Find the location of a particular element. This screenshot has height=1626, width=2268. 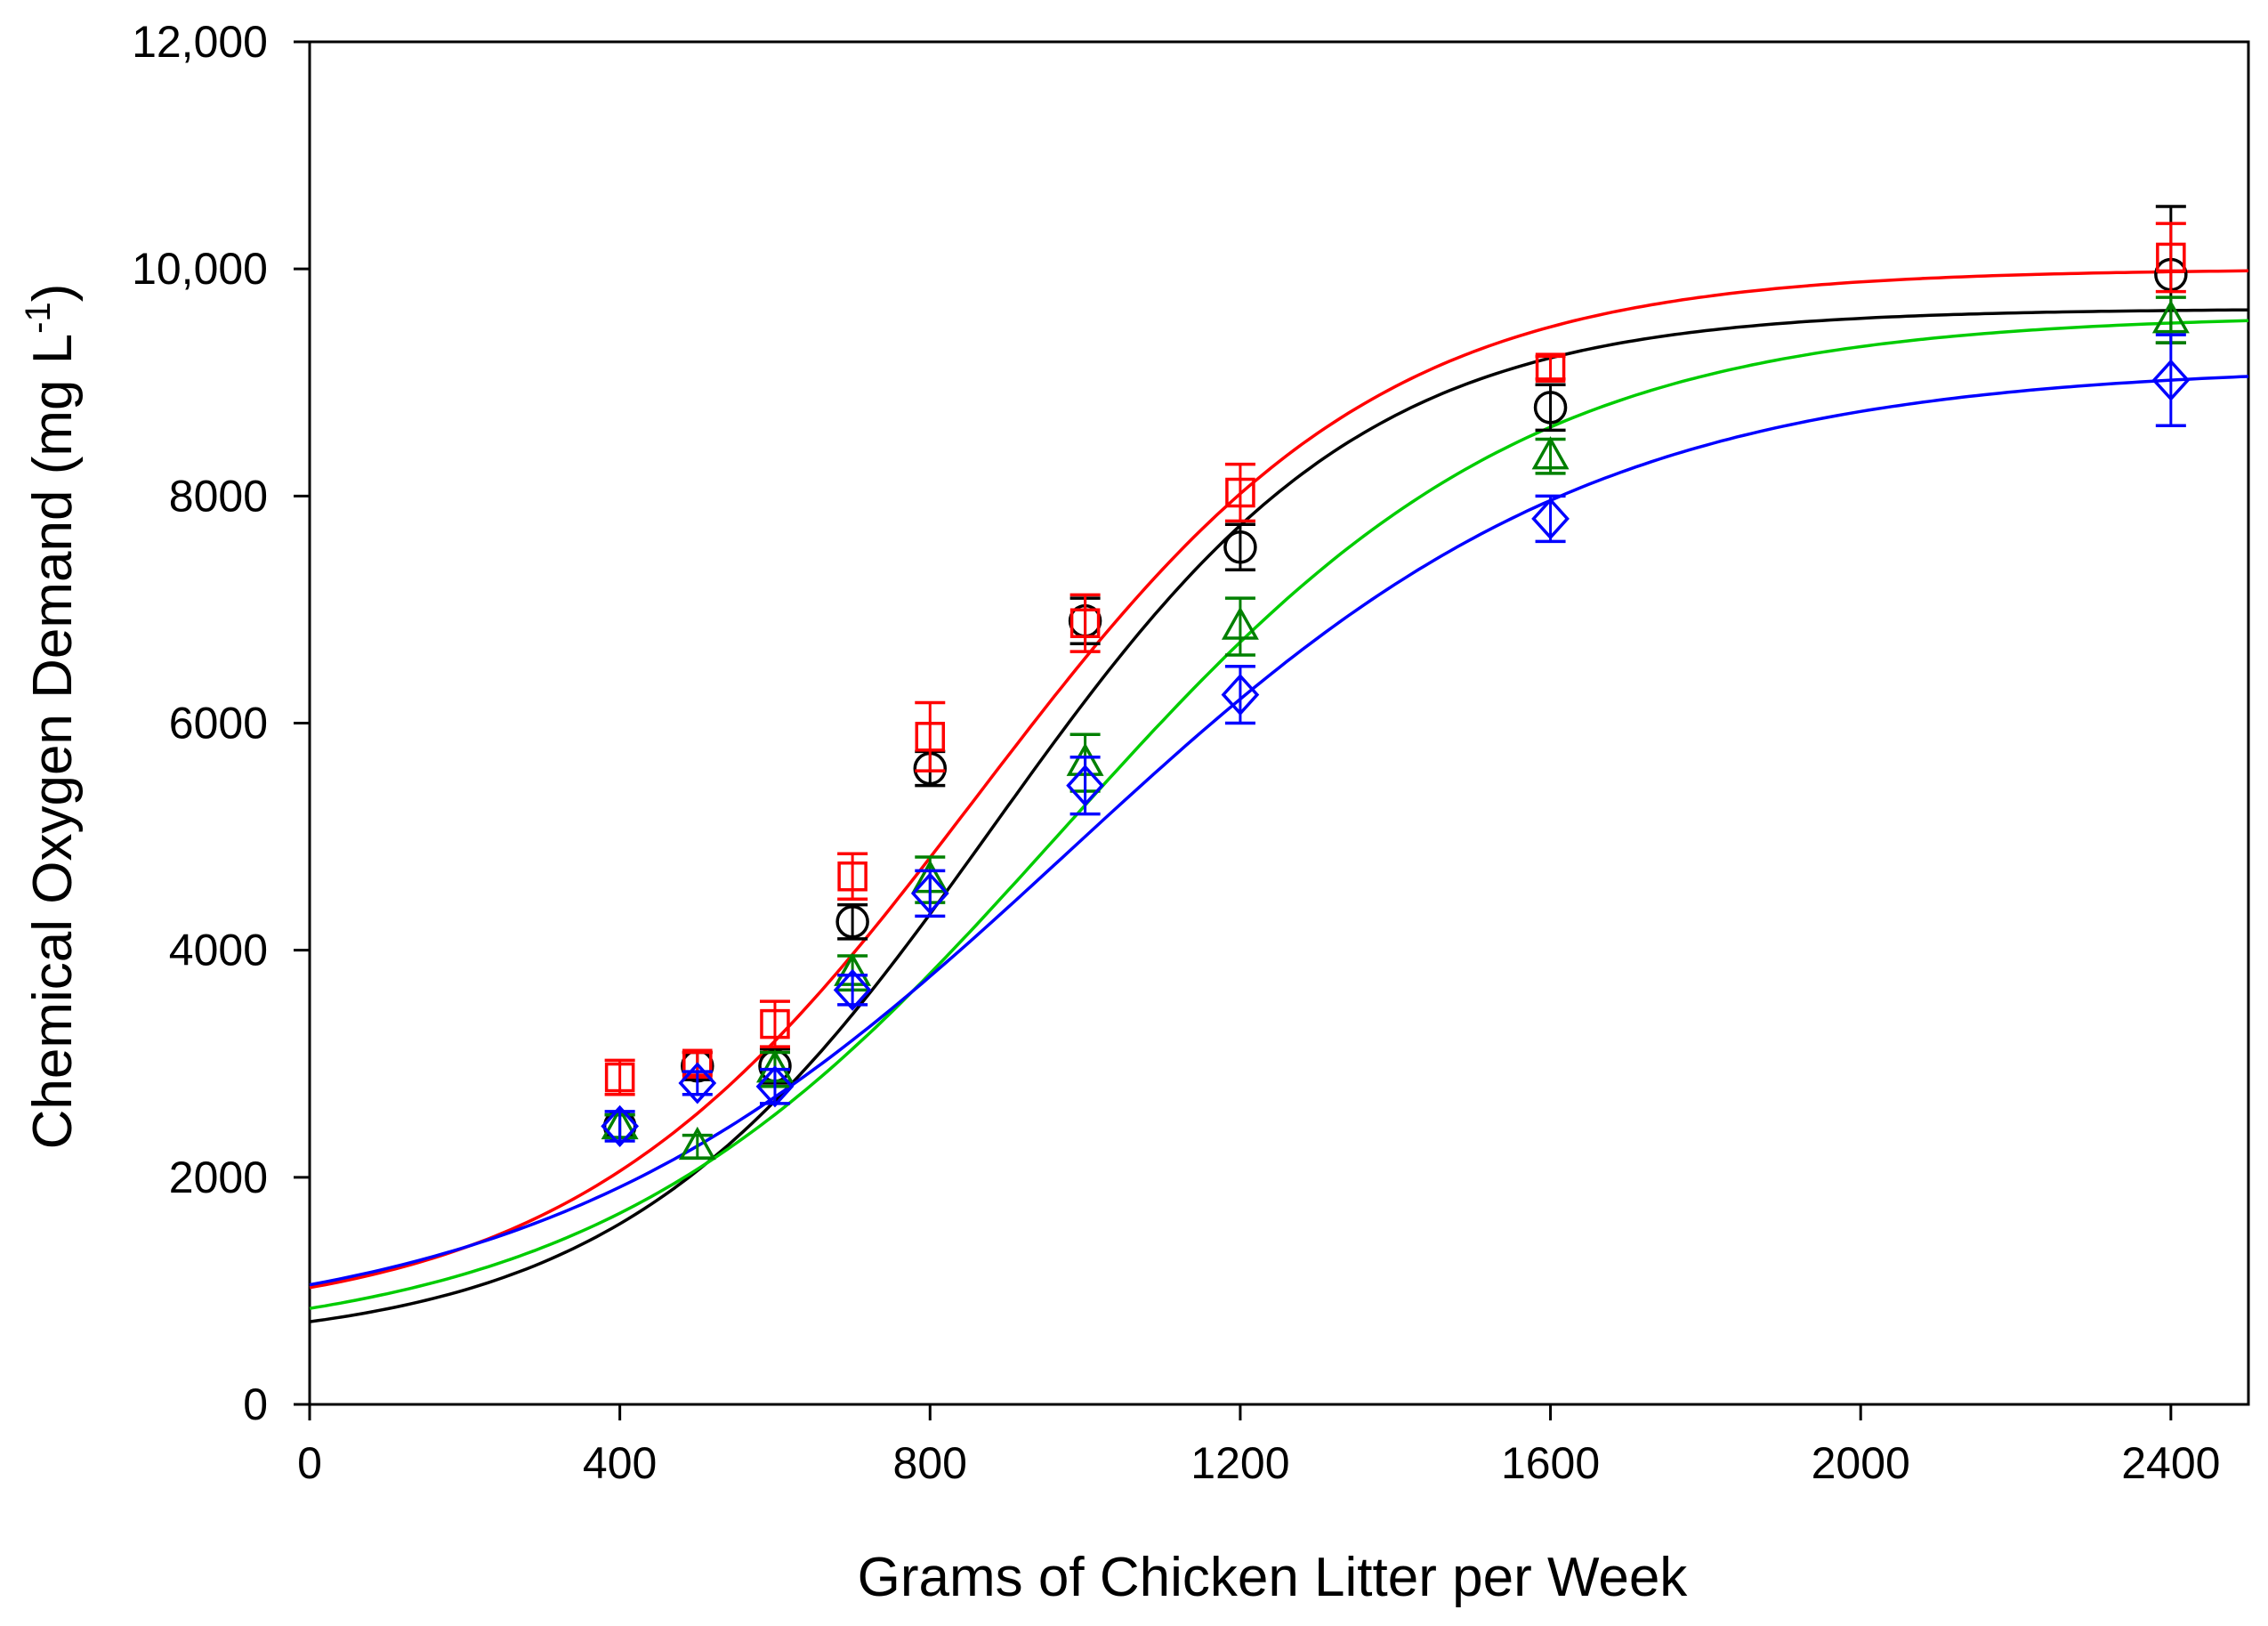

x-tick-label: 2400 is located at coordinates (2170, 1463).